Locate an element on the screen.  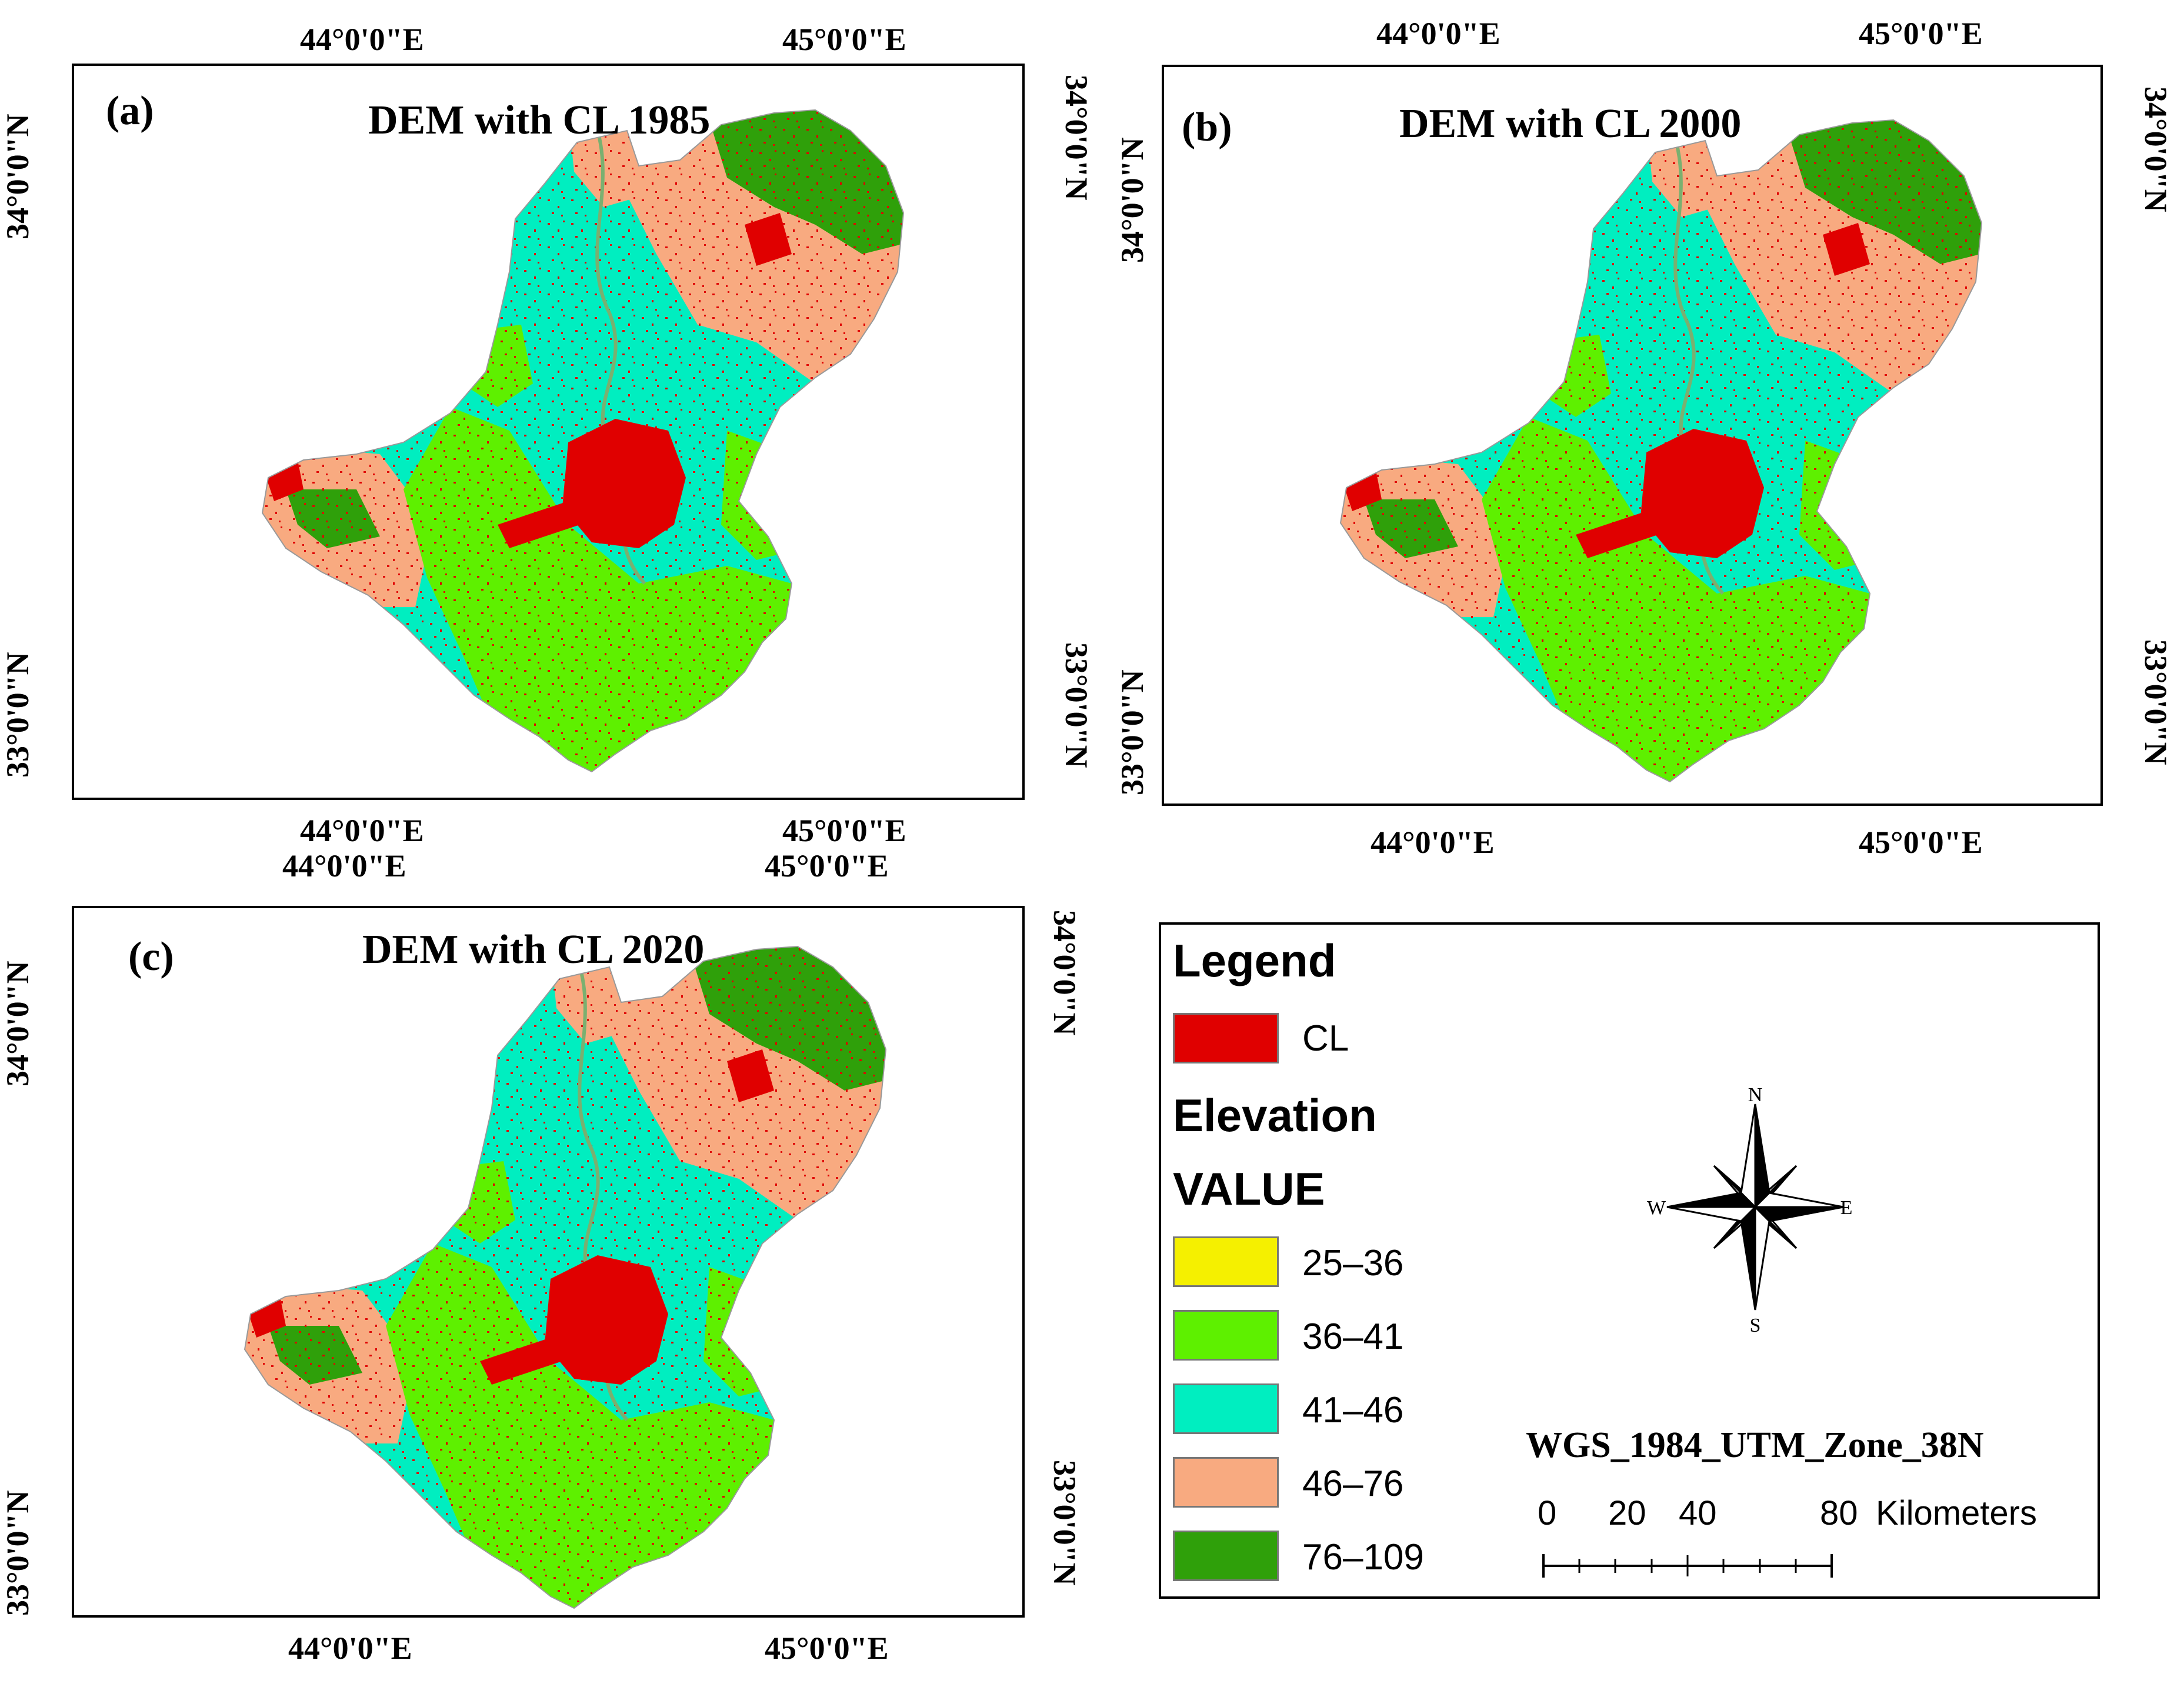
lat-label-34-left-c: 34°0'0"N is located at coordinates (17, 1023).